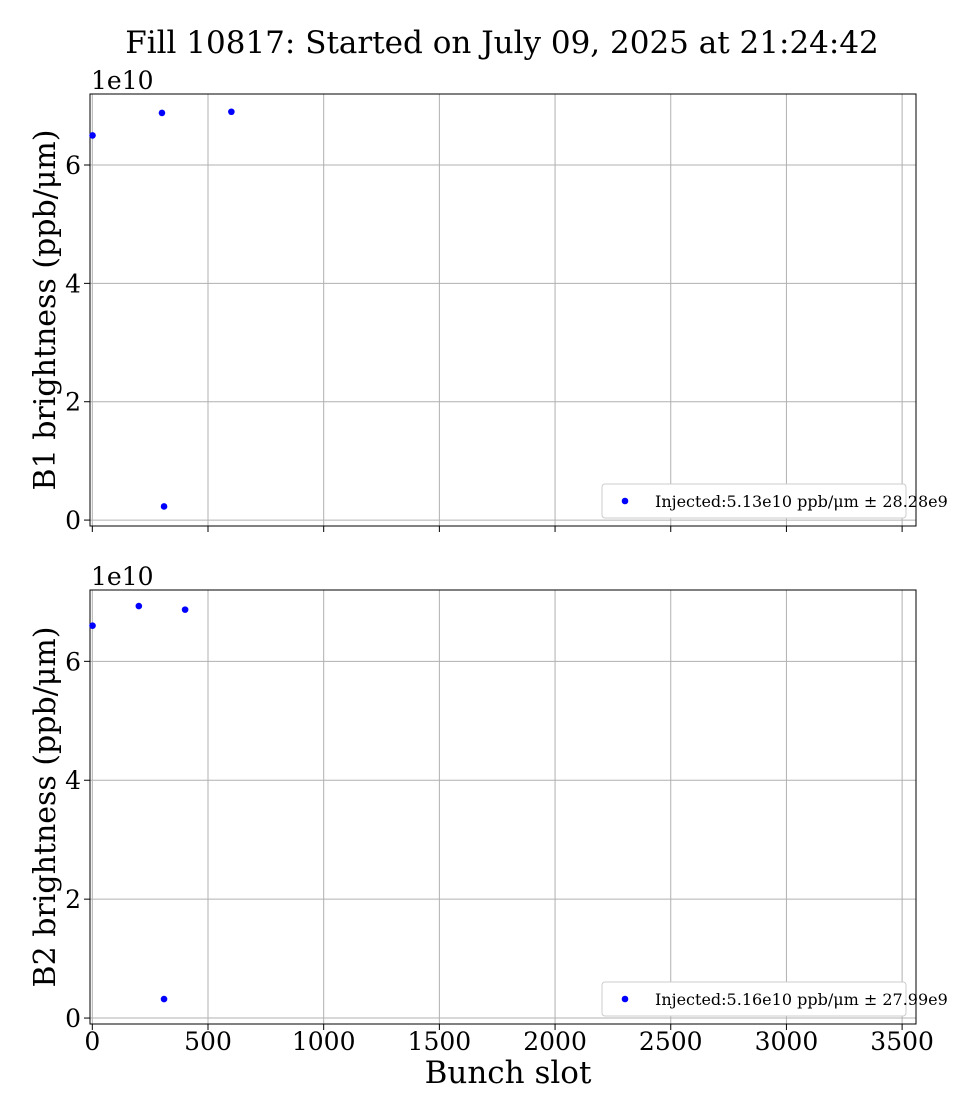 The width and height of the screenshot is (960, 1120). I want to click on y-axis-label: B2 brightness (ppb/μm), so click(45, 807).